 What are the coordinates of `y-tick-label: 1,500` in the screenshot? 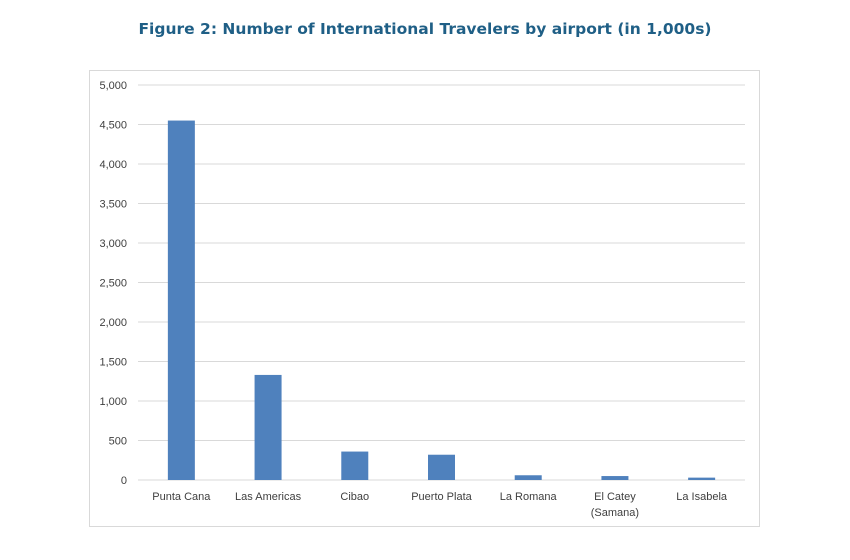 It's located at (113, 363).